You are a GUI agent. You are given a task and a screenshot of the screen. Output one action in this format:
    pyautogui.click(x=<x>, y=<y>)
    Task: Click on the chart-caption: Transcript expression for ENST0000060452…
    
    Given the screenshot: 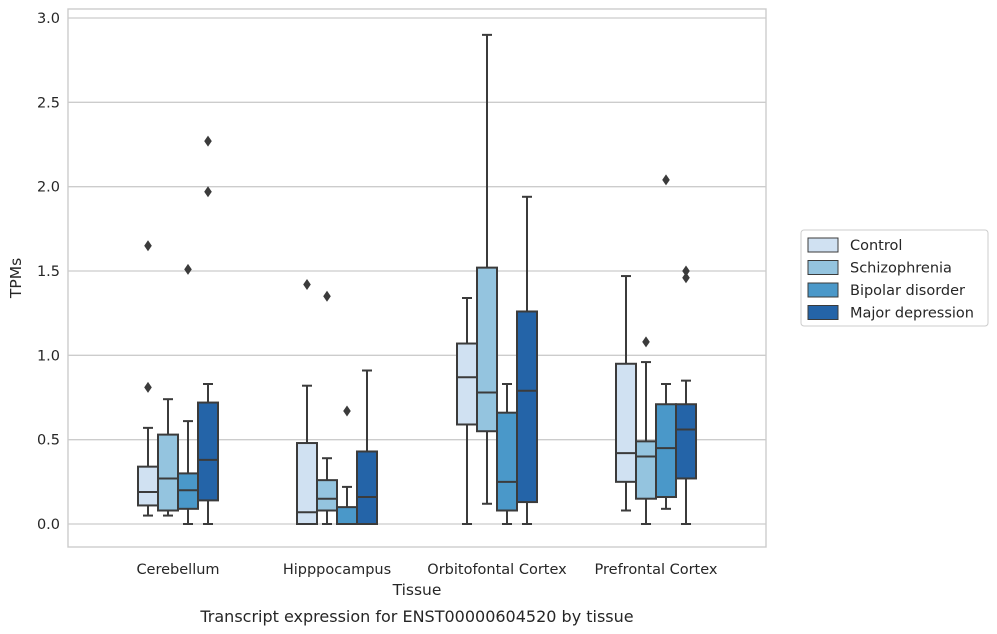 What is the action you would take?
    pyautogui.click(x=416, y=616)
    